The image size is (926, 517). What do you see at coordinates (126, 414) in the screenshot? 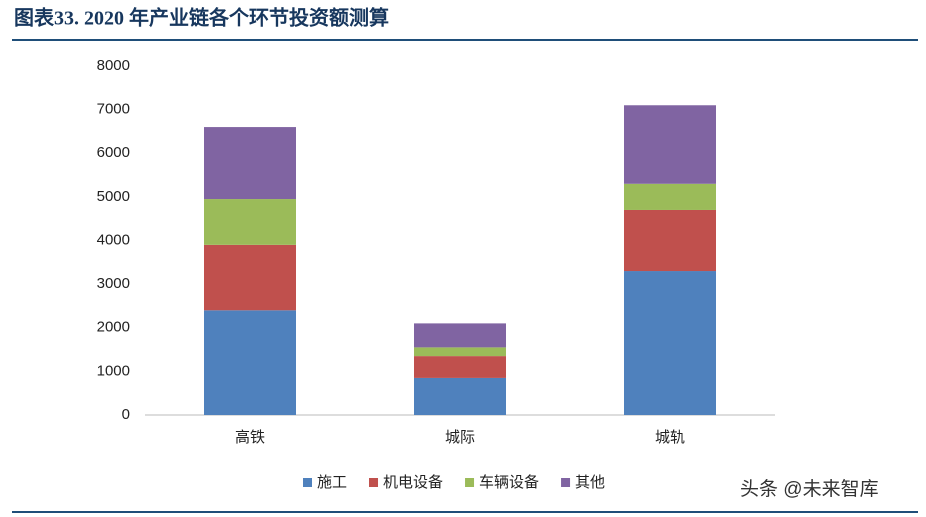
I see `y-tick-label: 0` at bounding box center [126, 414].